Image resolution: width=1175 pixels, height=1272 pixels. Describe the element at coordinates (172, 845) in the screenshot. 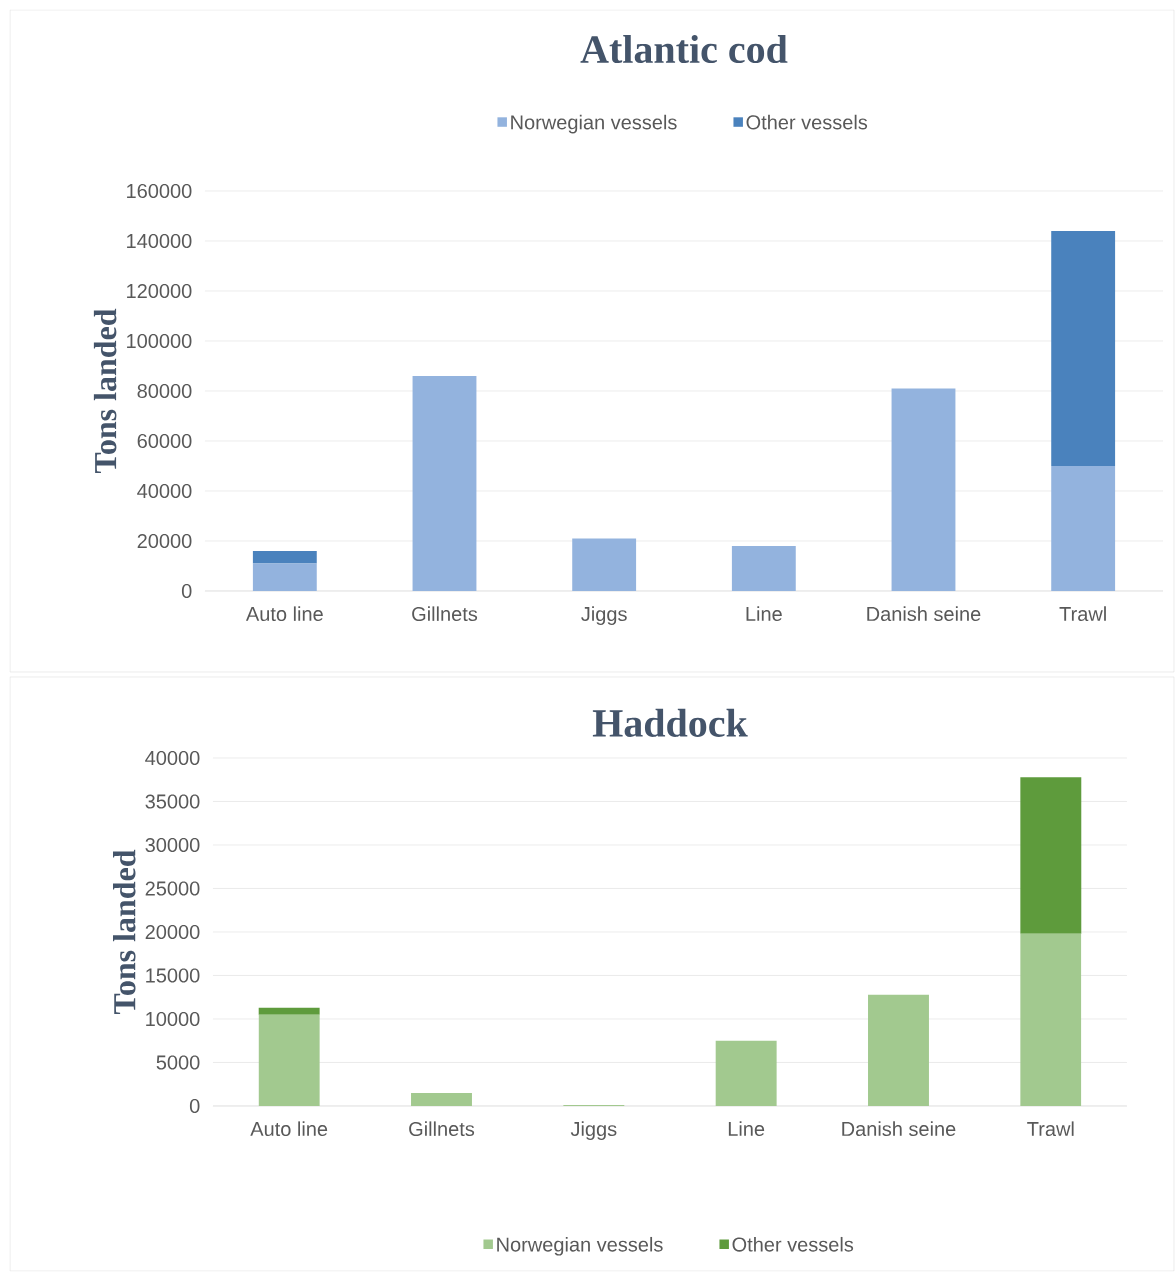

I see `y-tick-label: 30000` at that location.